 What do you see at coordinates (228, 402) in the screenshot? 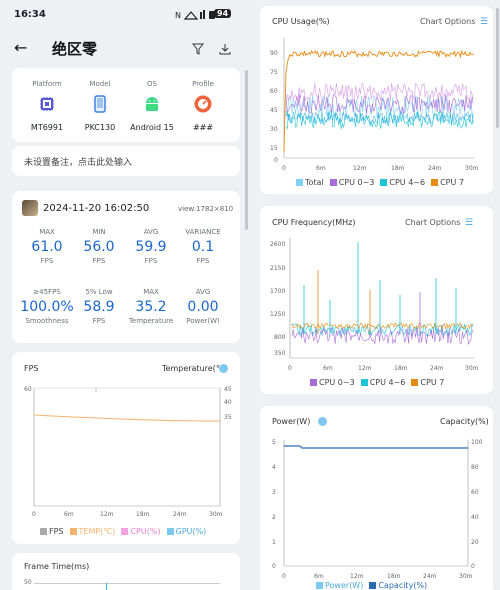
I see `y-right-tick: 40` at bounding box center [228, 402].